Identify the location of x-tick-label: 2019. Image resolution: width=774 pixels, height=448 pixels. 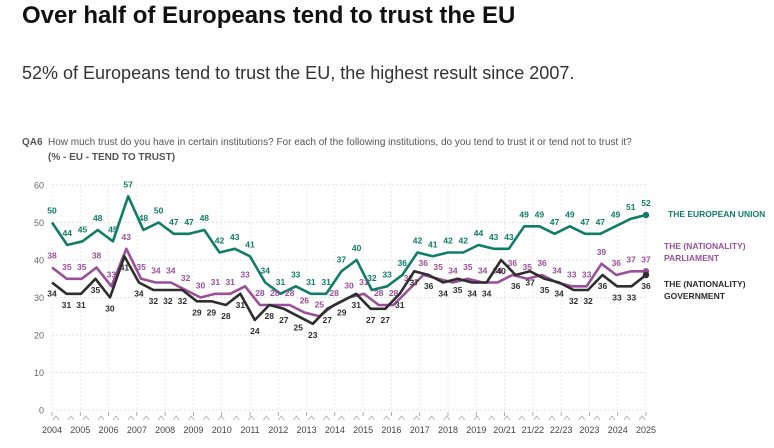
(476, 430).